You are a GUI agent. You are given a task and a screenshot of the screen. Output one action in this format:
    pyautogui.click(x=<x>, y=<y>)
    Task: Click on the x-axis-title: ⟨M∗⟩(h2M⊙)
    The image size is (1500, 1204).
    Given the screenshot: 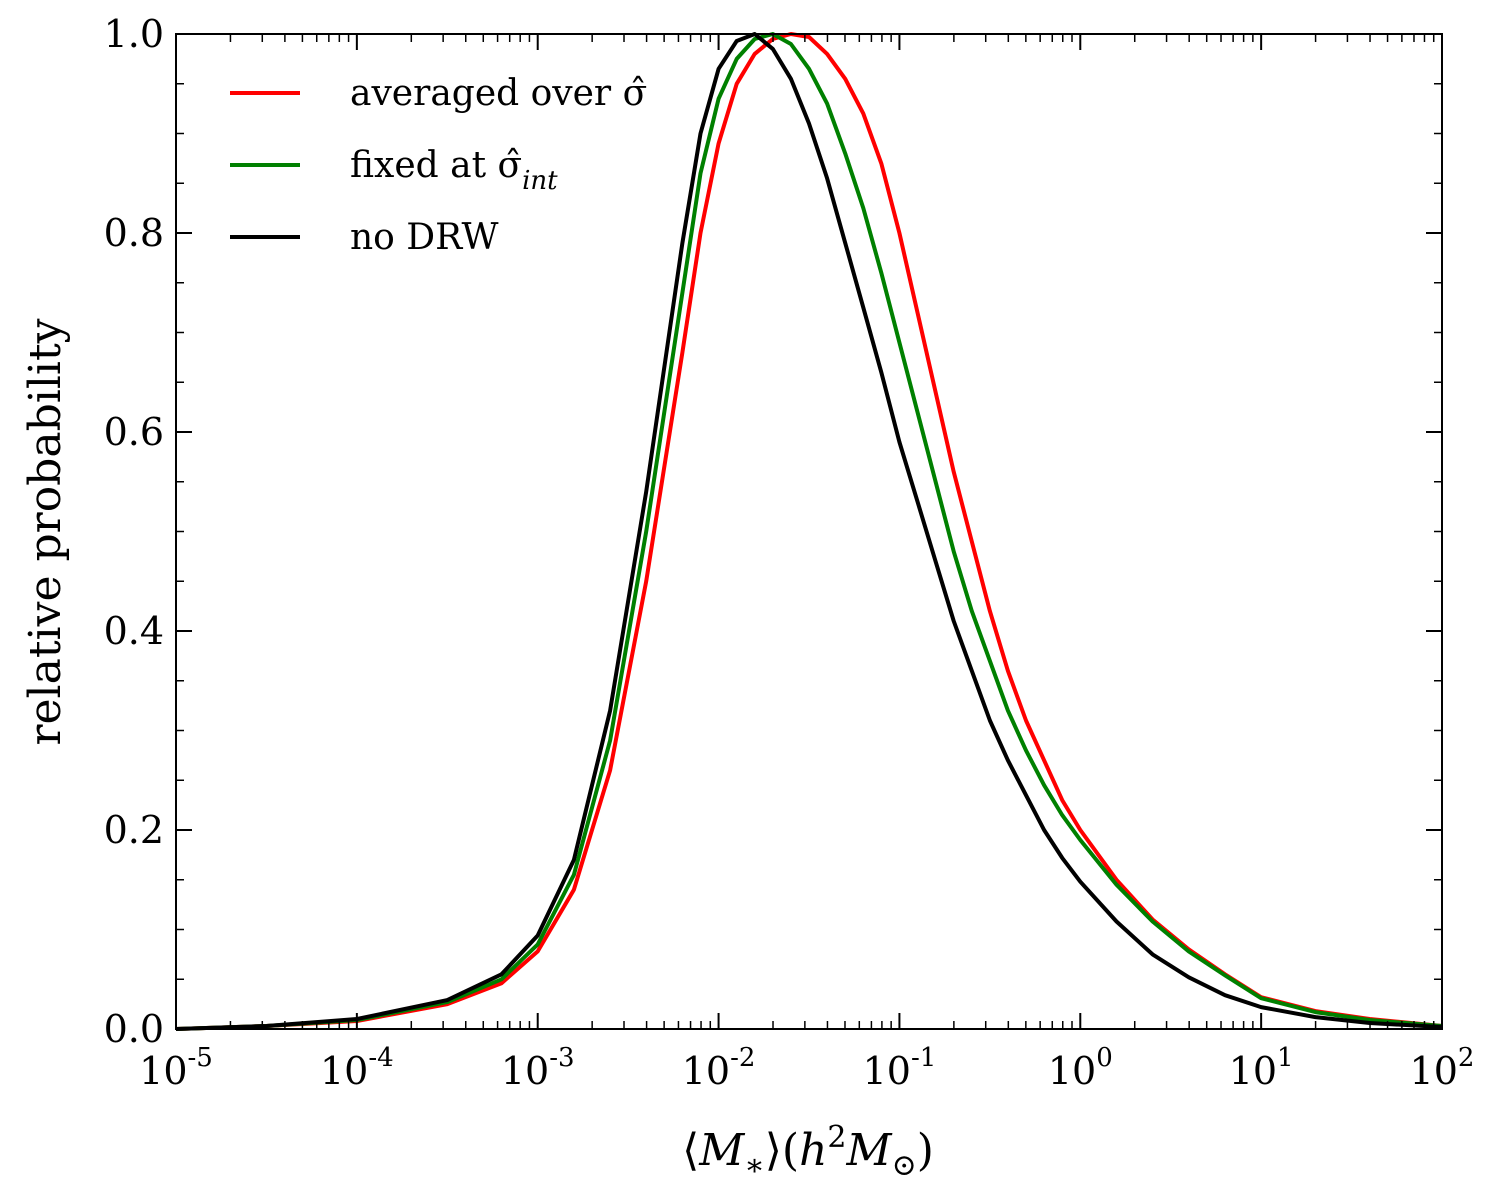 What is the action you would take?
    pyautogui.click(x=808, y=1151)
    